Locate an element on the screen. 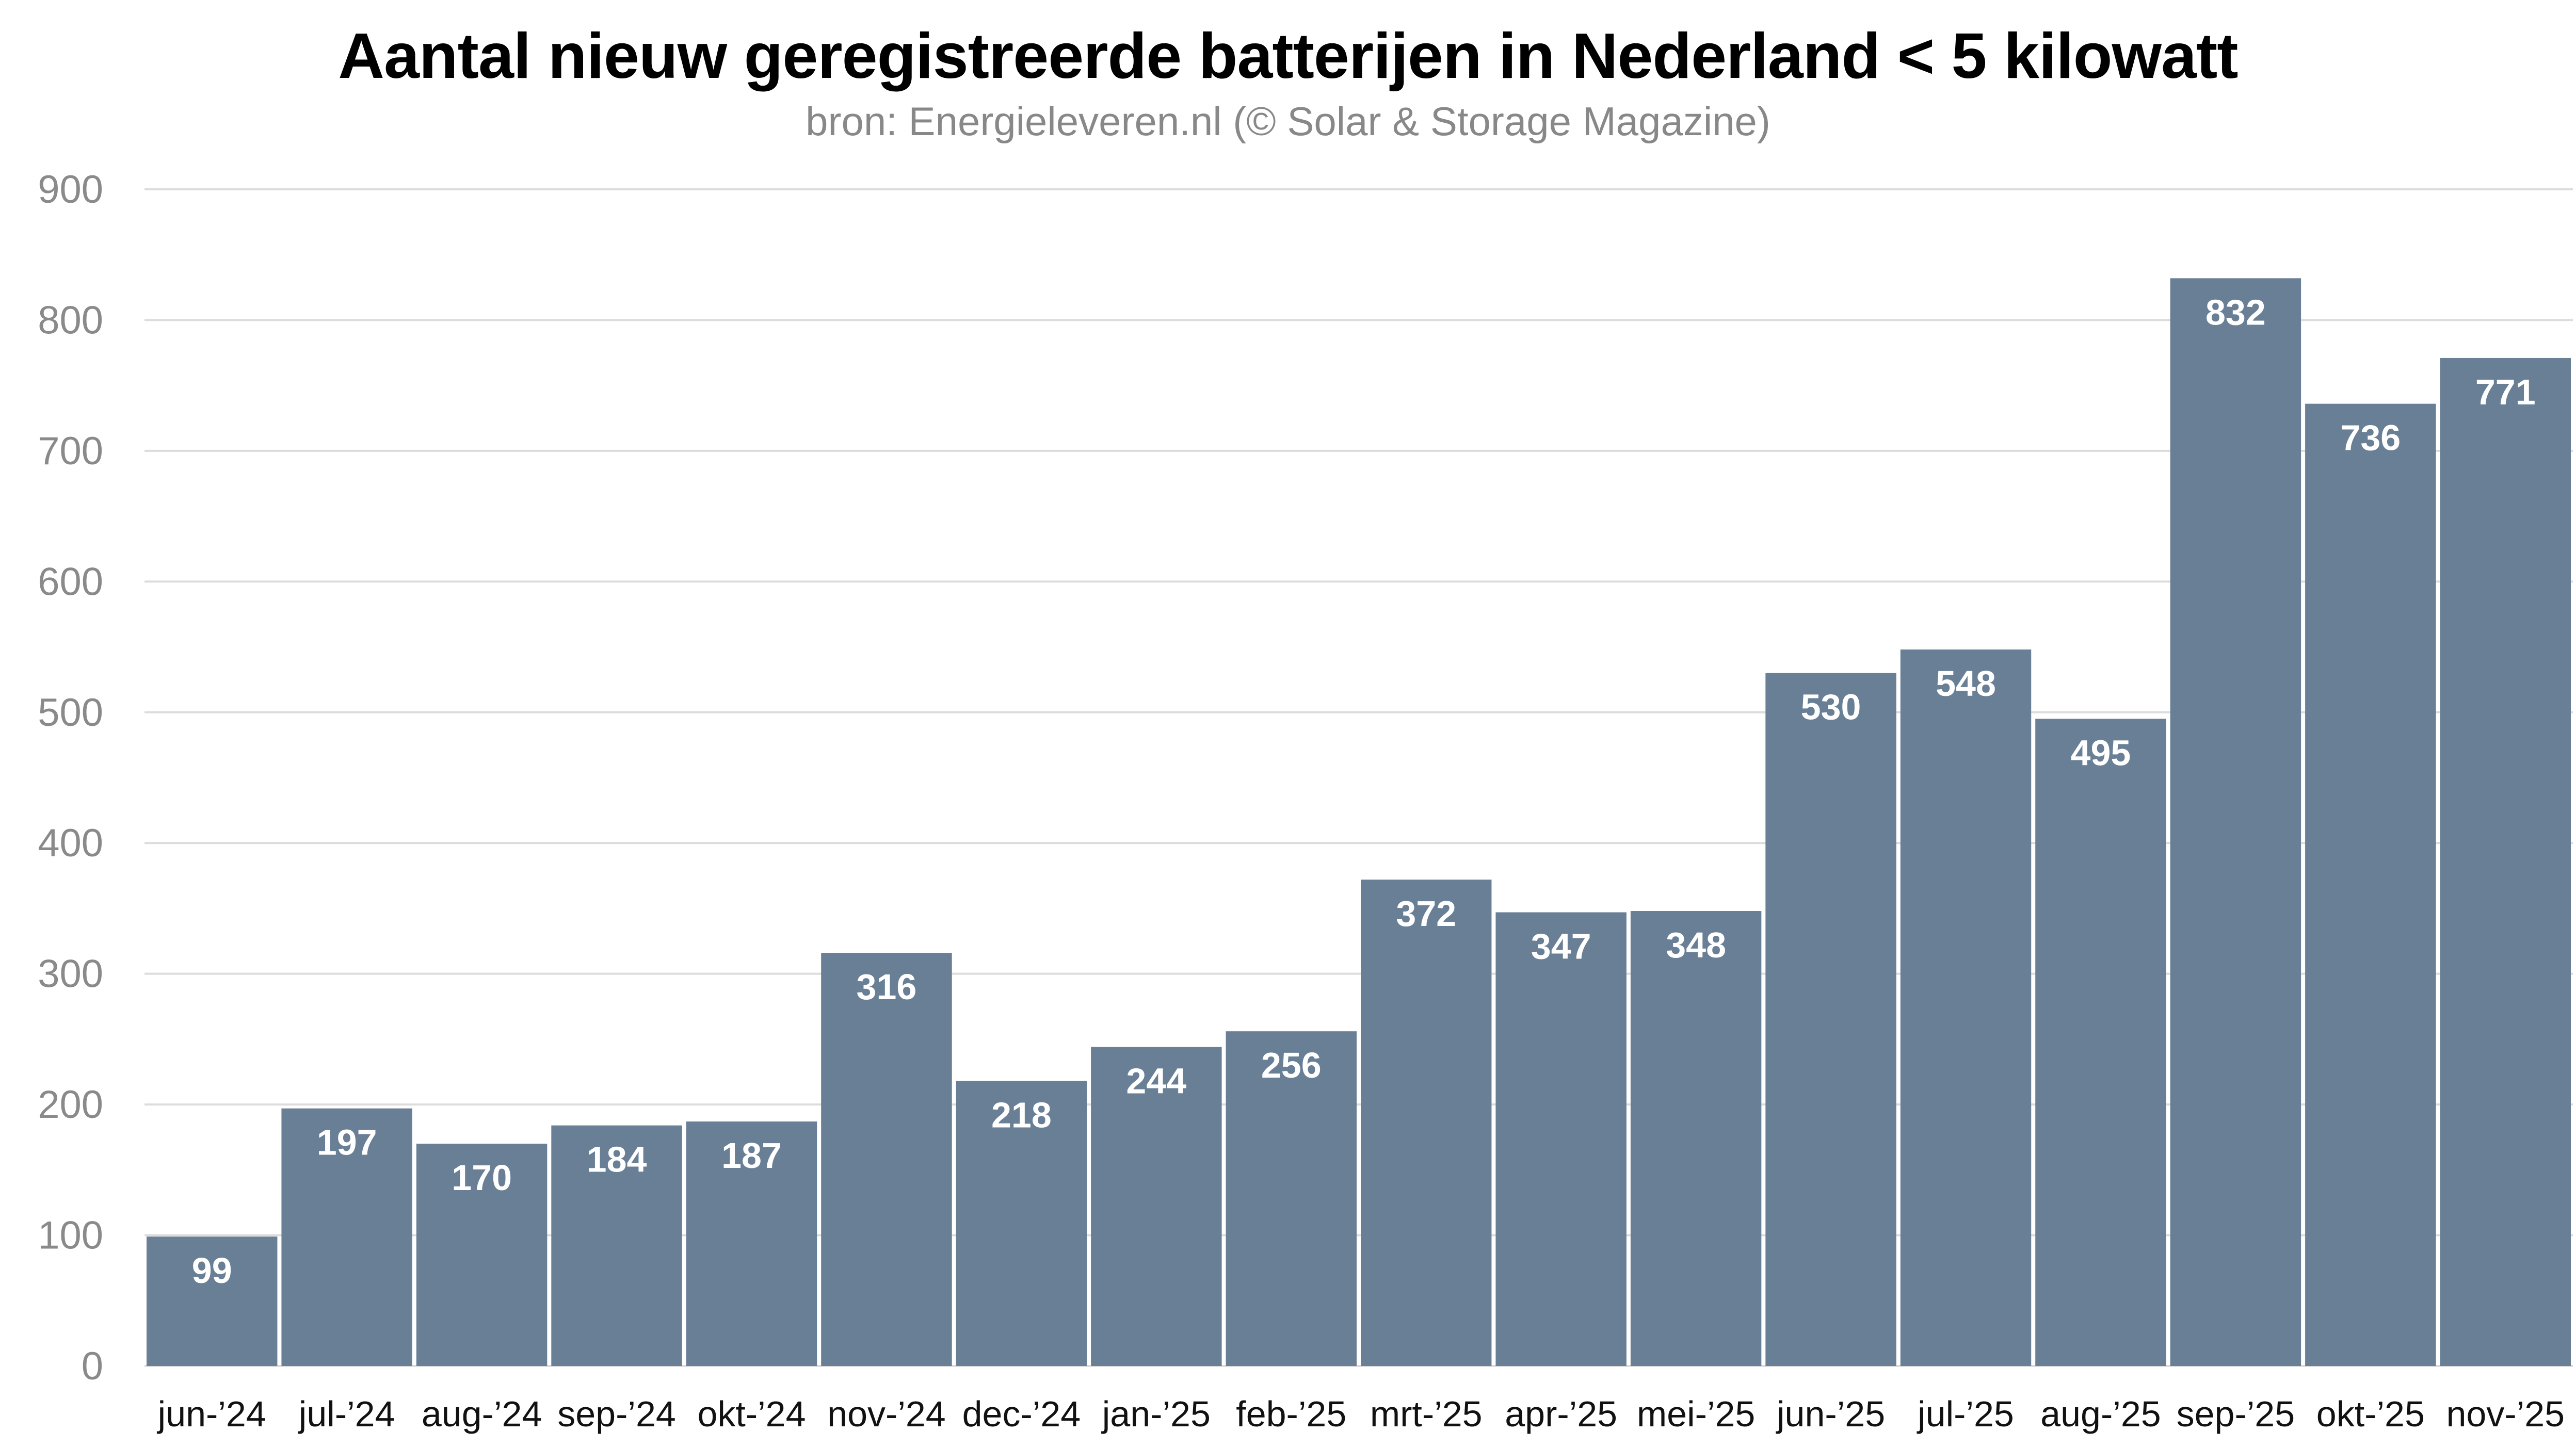 The width and height of the screenshot is (2576, 1448). x-tick-label: okt-’25 is located at coordinates (2371, 1414).